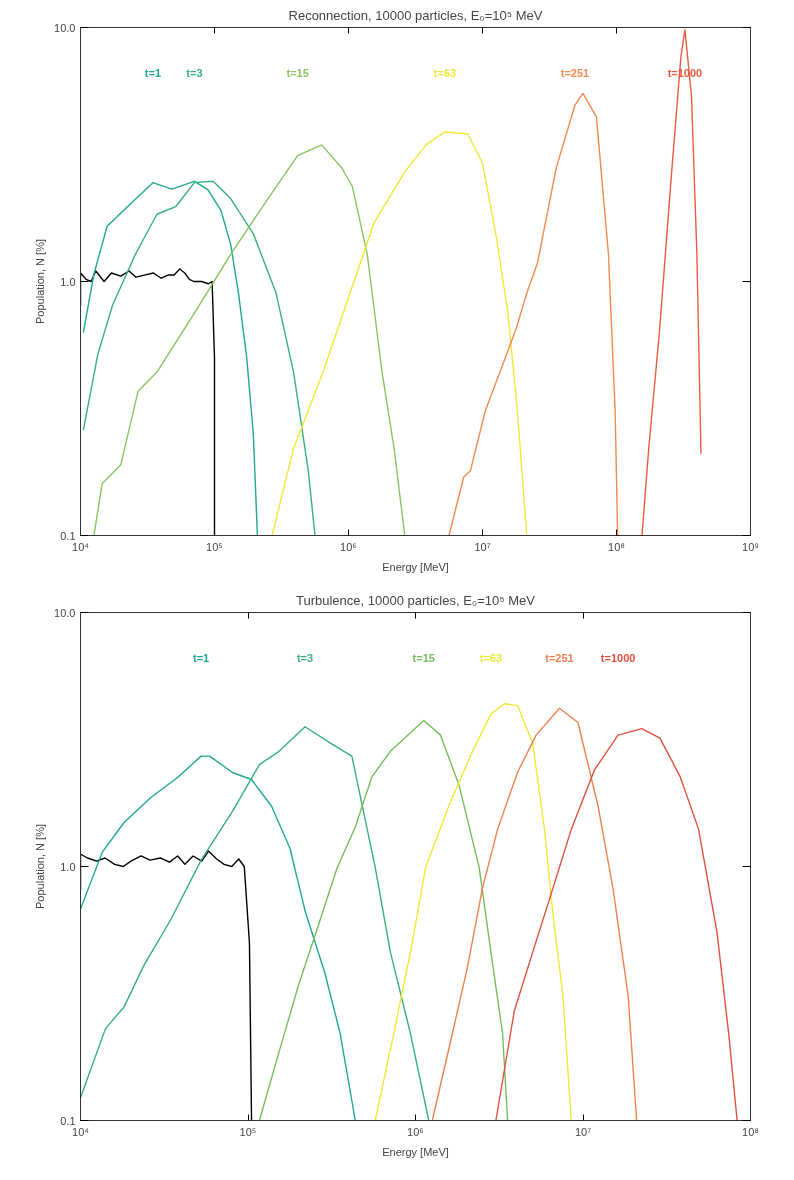 The height and width of the screenshot is (1180, 794). Describe the element at coordinates (750, 546) in the screenshot. I see `x-tick-label: 10⁹` at that location.